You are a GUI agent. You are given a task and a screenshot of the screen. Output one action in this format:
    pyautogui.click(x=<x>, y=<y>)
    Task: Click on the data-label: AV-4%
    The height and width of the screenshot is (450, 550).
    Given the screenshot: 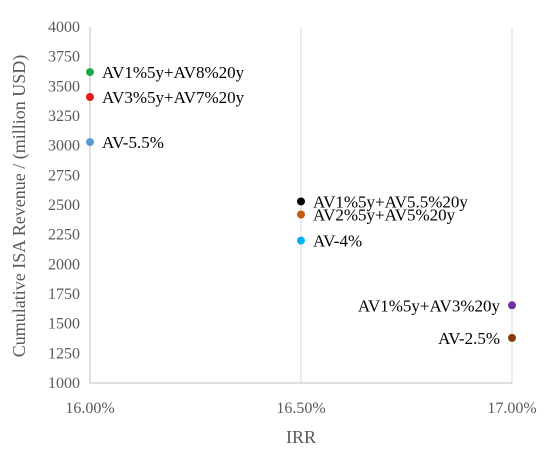 What is the action you would take?
    pyautogui.click(x=337, y=241)
    